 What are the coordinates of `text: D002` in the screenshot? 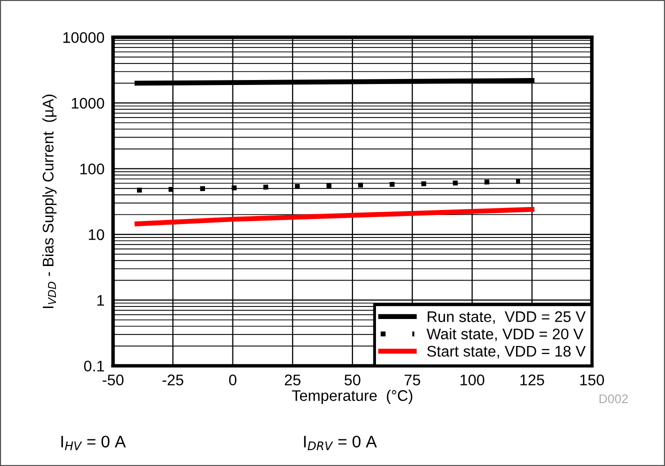 It's located at (614, 399).